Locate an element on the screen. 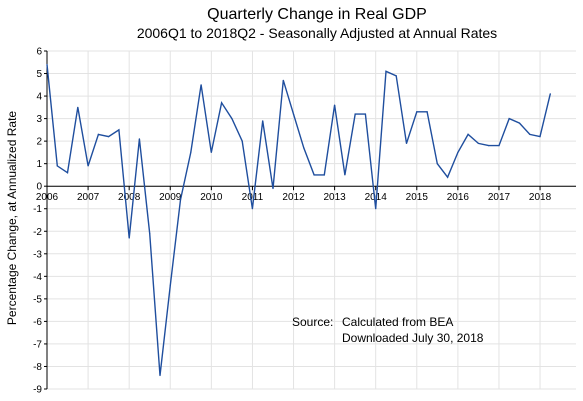 This screenshot has height=401, width=583. y-tick-label: -1 is located at coordinates (37, 209).